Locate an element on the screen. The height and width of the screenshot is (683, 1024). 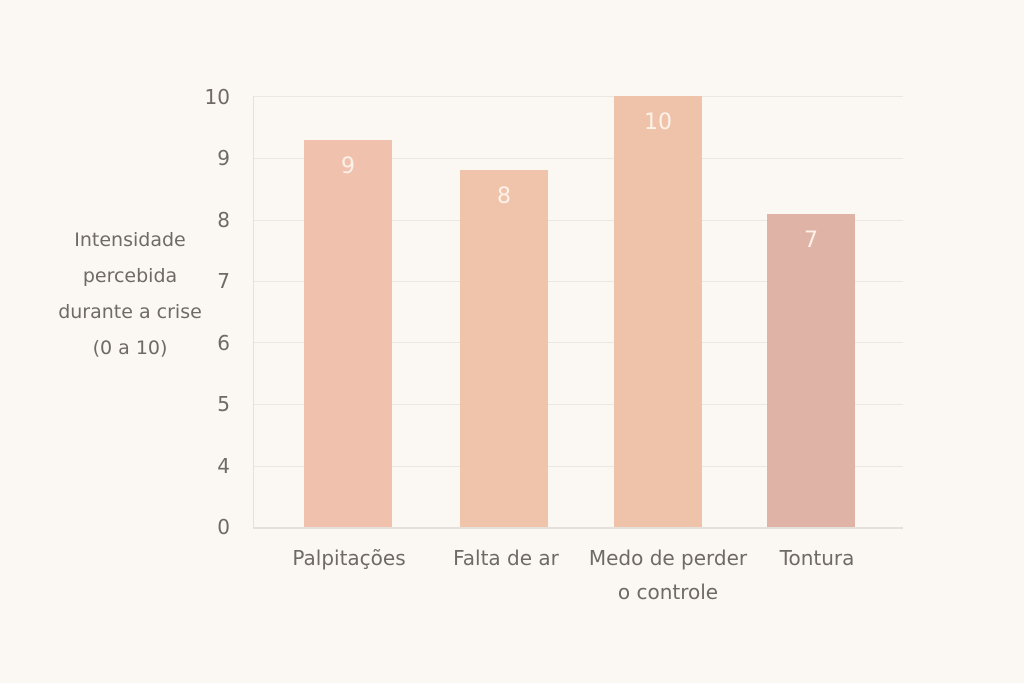
bar-falta-de-ar: 8 is located at coordinates (504, 348).